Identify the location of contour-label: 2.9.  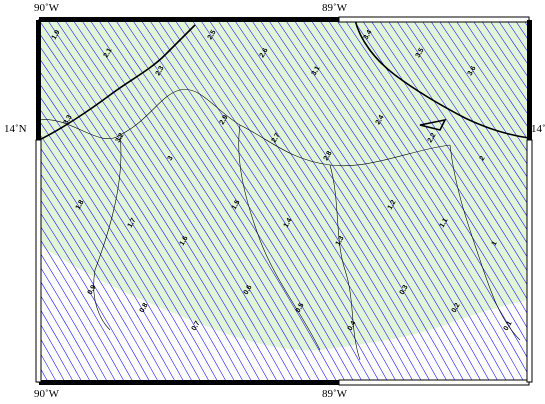
(224, 120).